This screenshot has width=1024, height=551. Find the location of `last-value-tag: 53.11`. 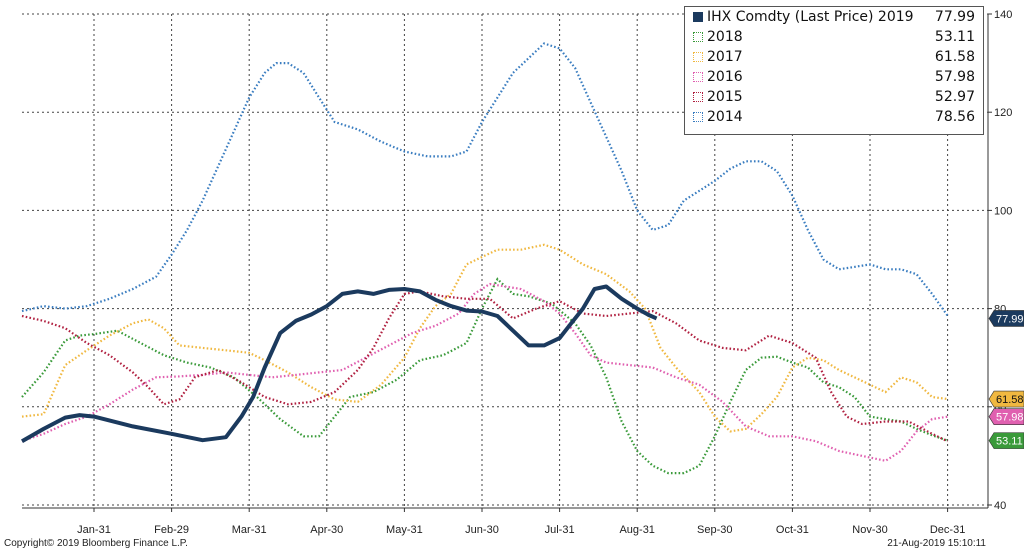

last-value-tag: 53.11 is located at coordinates (1006, 440).